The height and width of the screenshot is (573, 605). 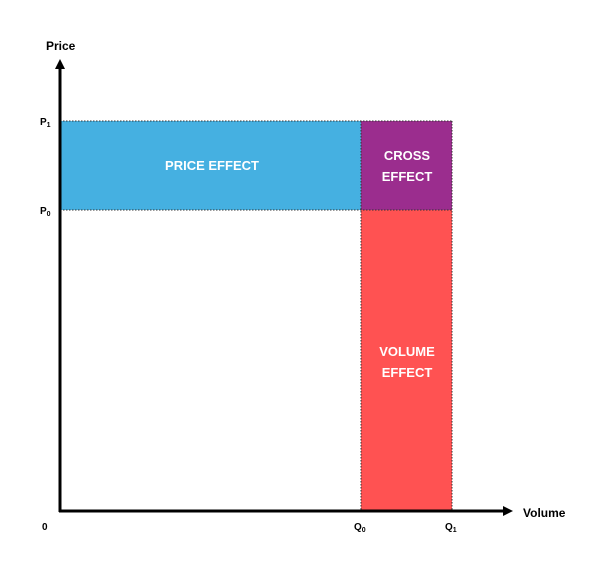 I want to click on origin-label: 0, so click(x=45, y=527).